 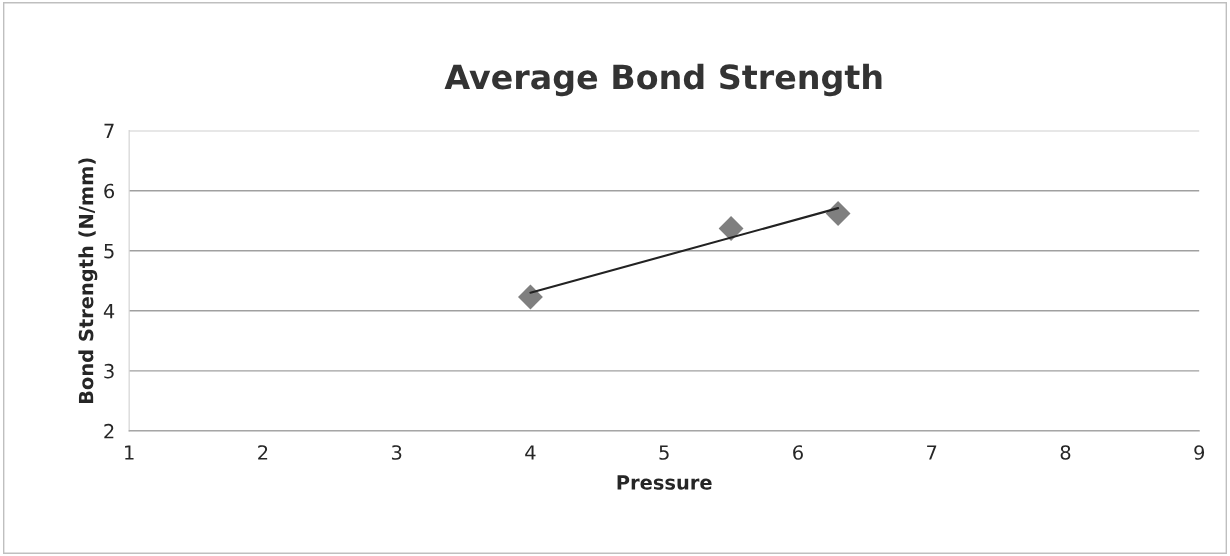 What do you see at coordinates (798, 452) in the screenshot?
I see `x-tick-label: 6` at bounding box center [798, 452].